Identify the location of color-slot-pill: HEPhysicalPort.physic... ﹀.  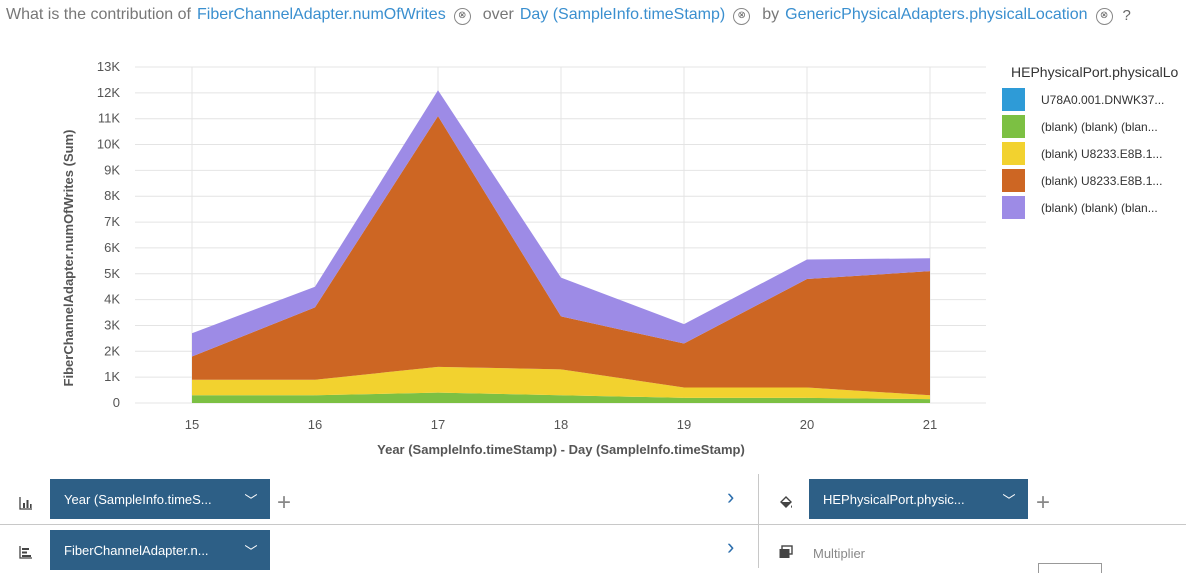
(918, 499).